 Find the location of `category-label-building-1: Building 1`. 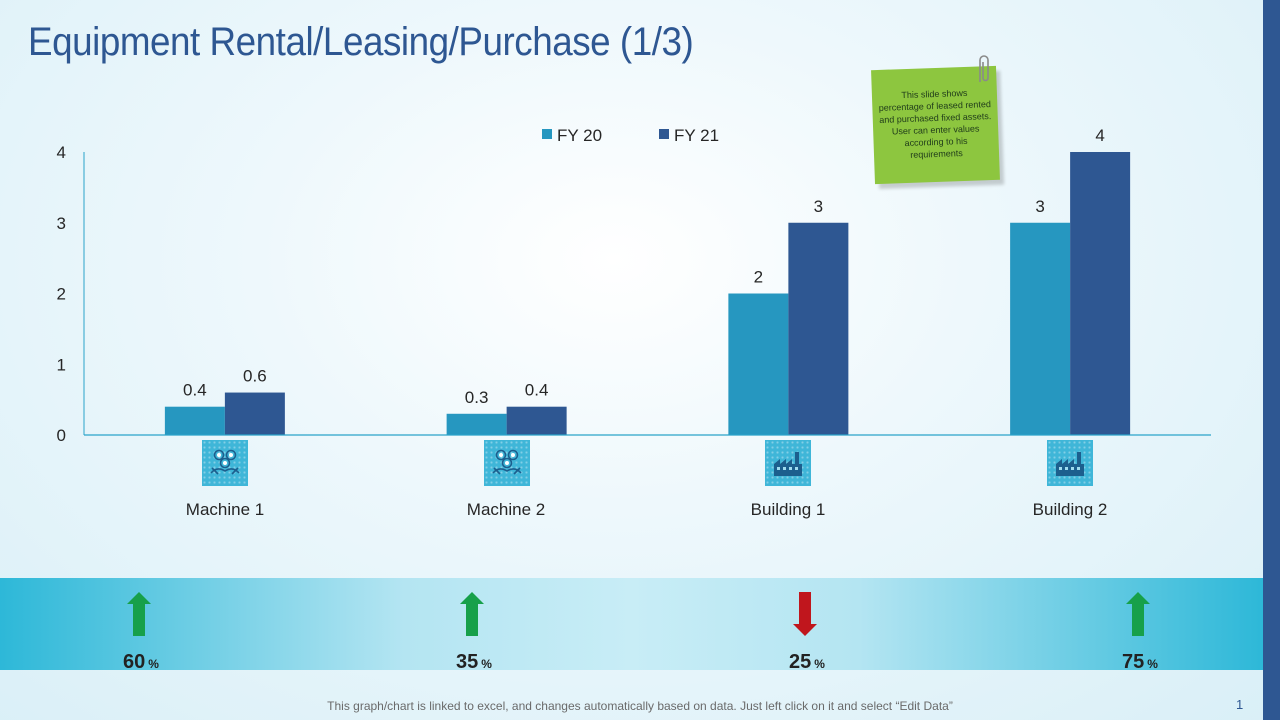

category-label-building-1: Building 1 is located at coordinates (788, 509).